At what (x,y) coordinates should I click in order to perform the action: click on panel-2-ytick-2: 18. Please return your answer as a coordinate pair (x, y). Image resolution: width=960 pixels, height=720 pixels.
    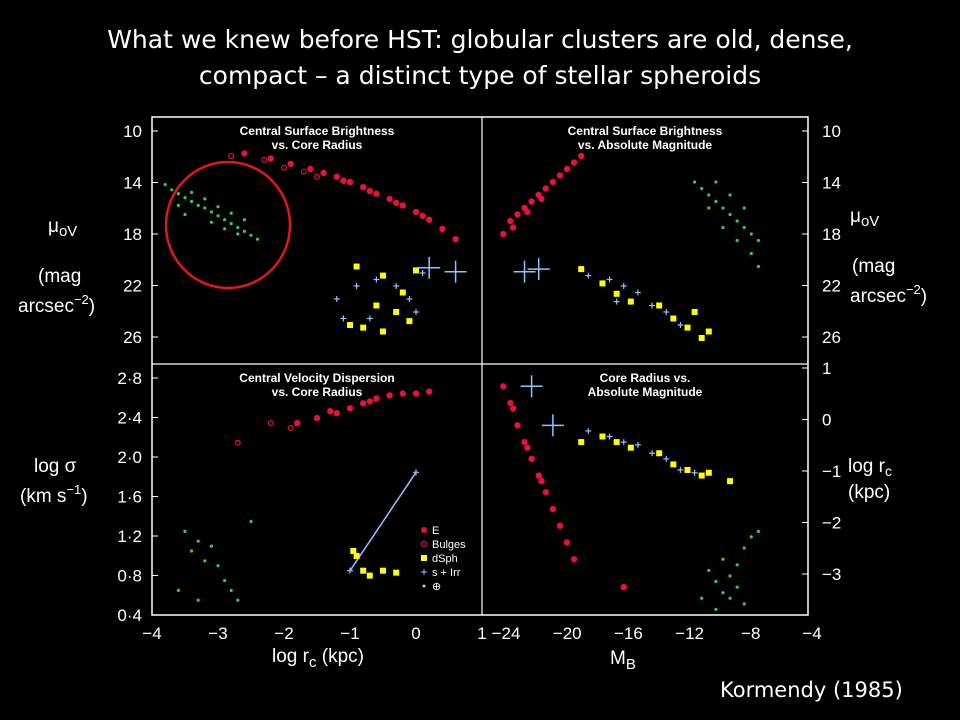
    Looking at the image, I should click on (831, 234).